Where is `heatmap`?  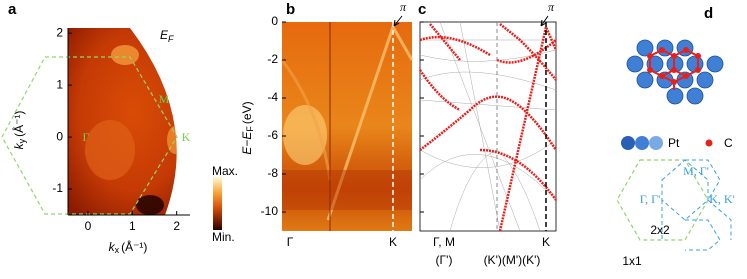
heatmap is located at coordinates (122, 121).